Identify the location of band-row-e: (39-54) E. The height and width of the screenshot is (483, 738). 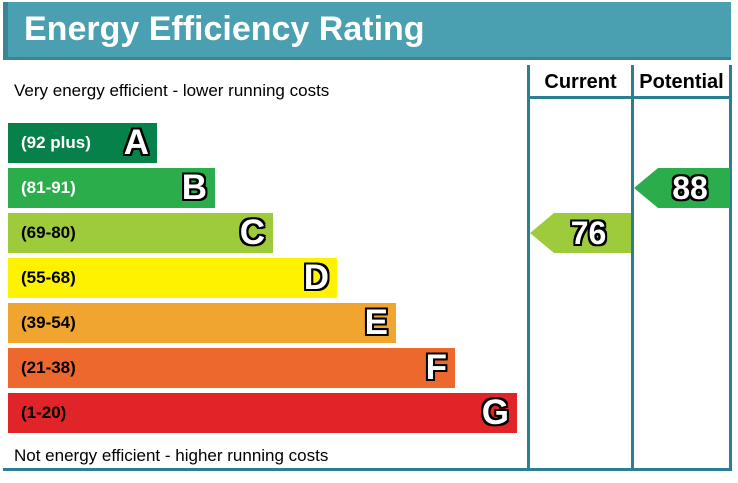
(262, 323).